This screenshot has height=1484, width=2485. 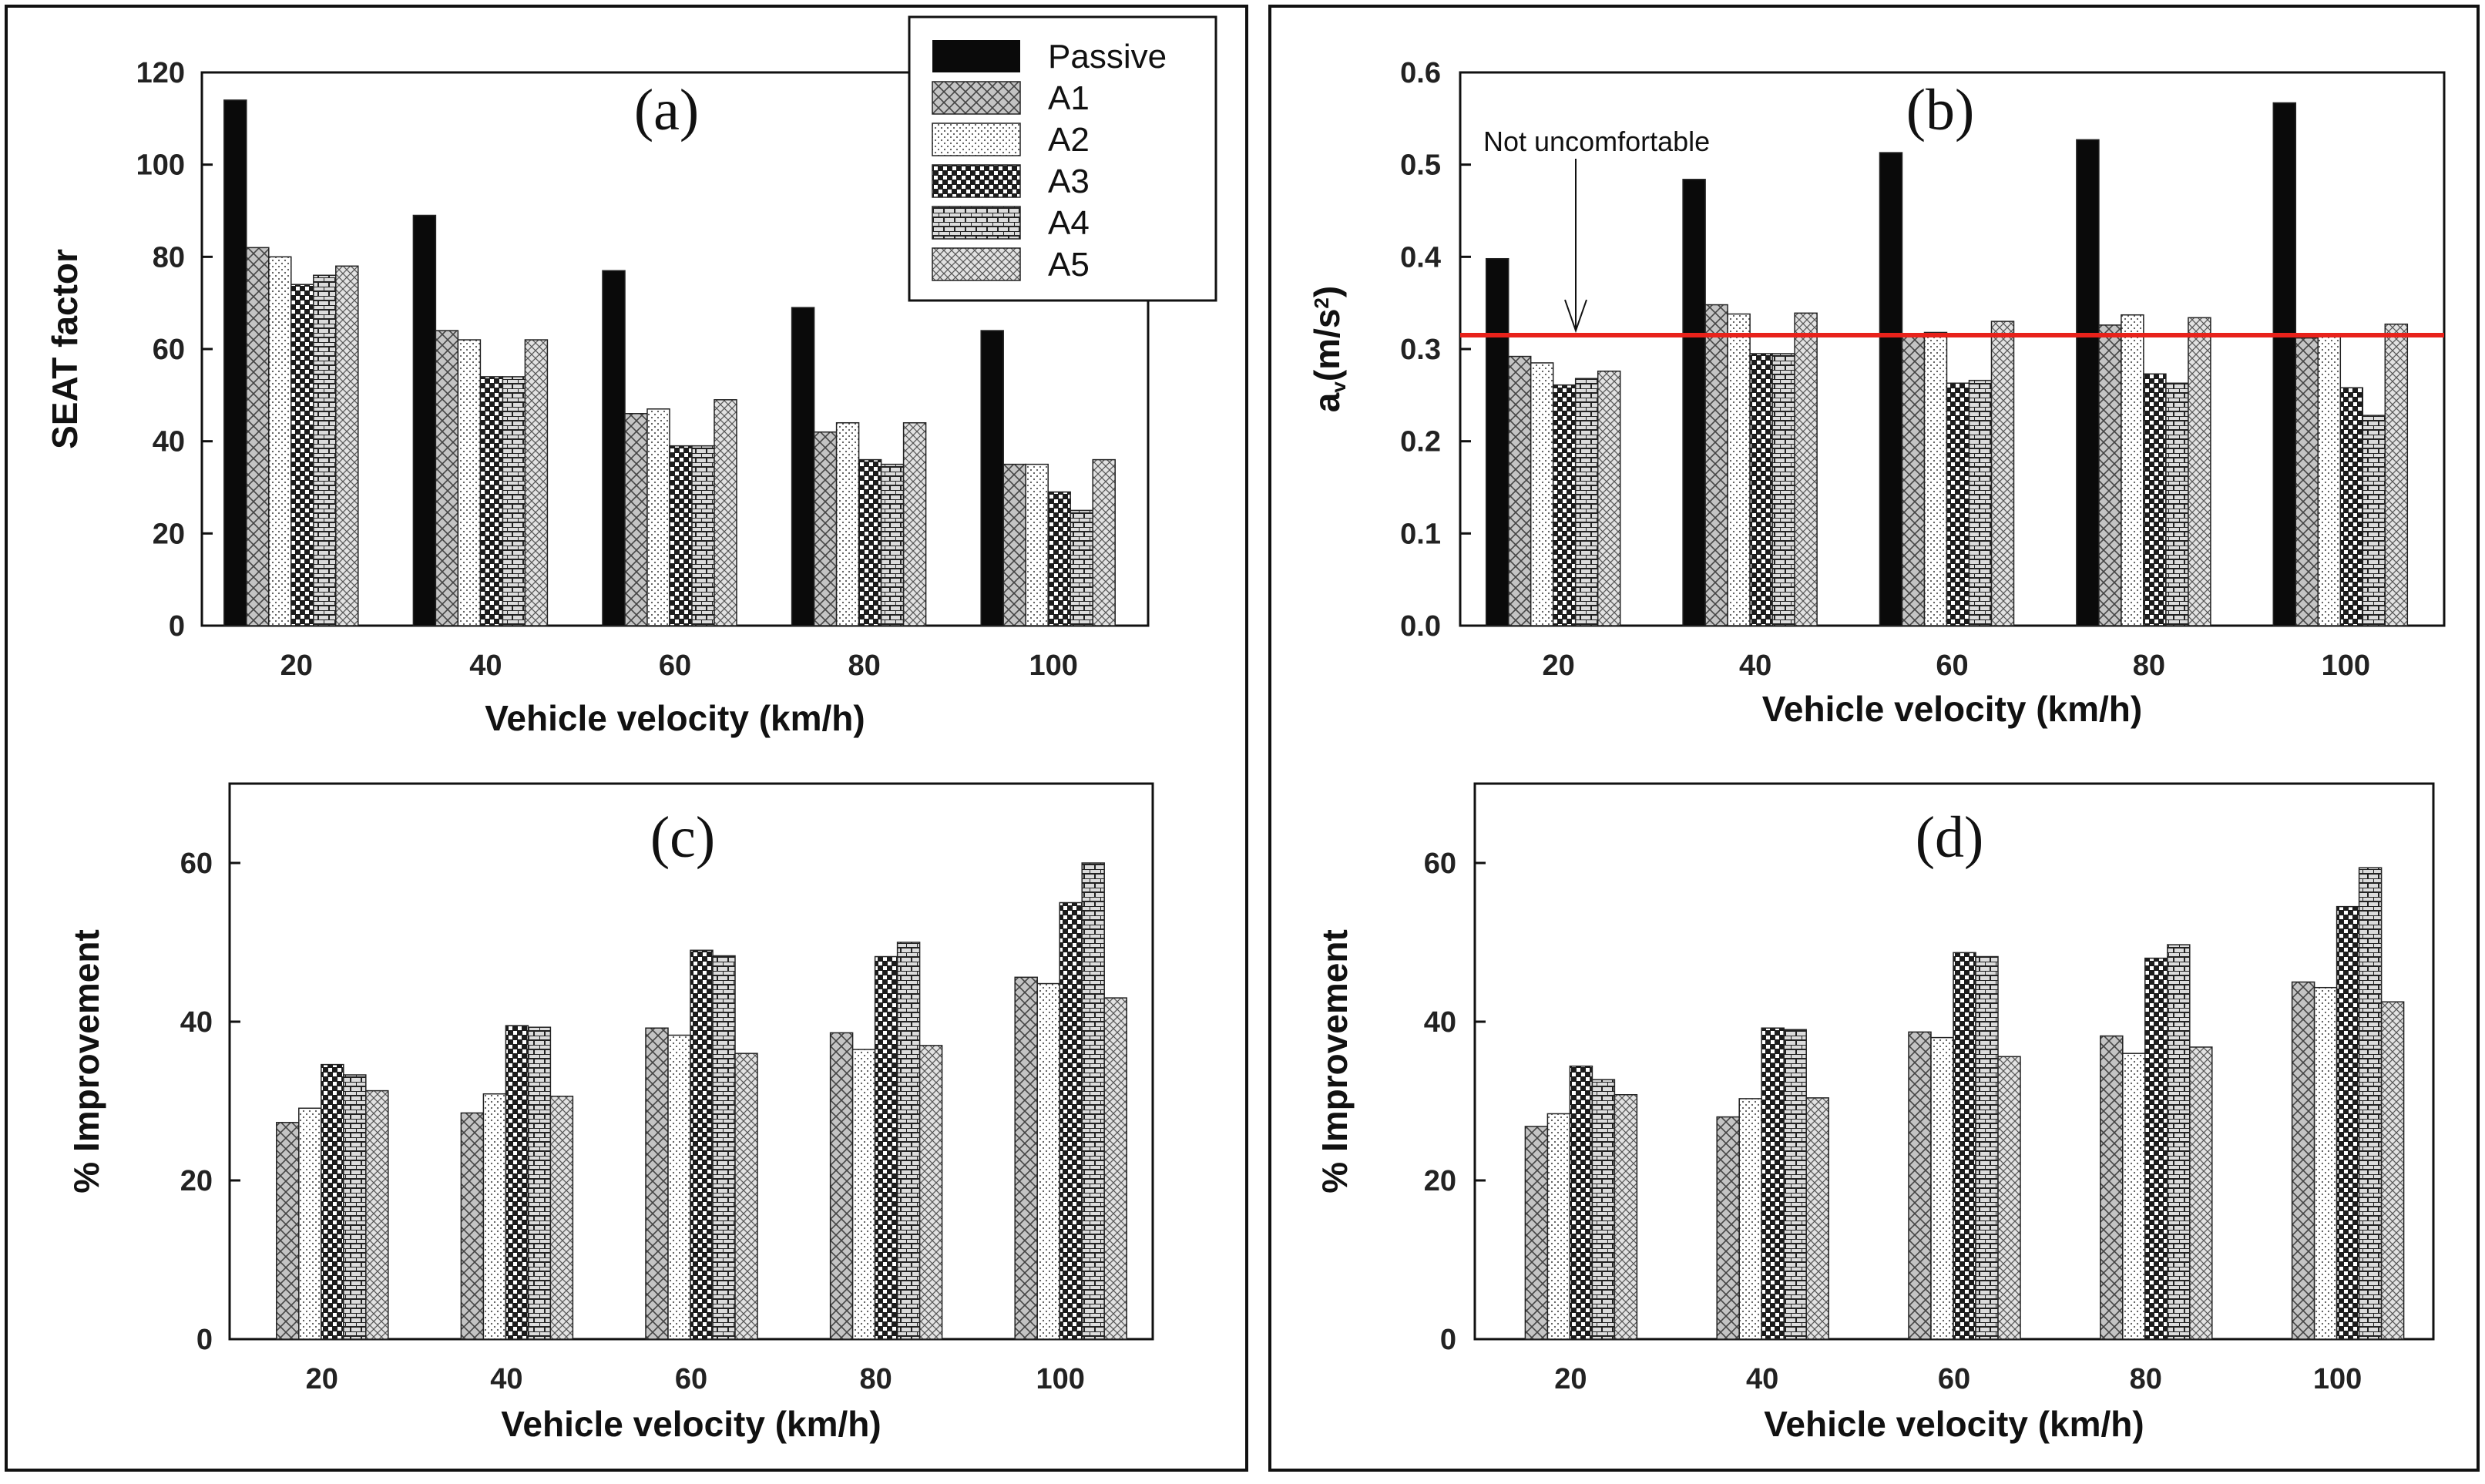 I want to click on legend-label-a1: A1, so click(x=1069, y=98).